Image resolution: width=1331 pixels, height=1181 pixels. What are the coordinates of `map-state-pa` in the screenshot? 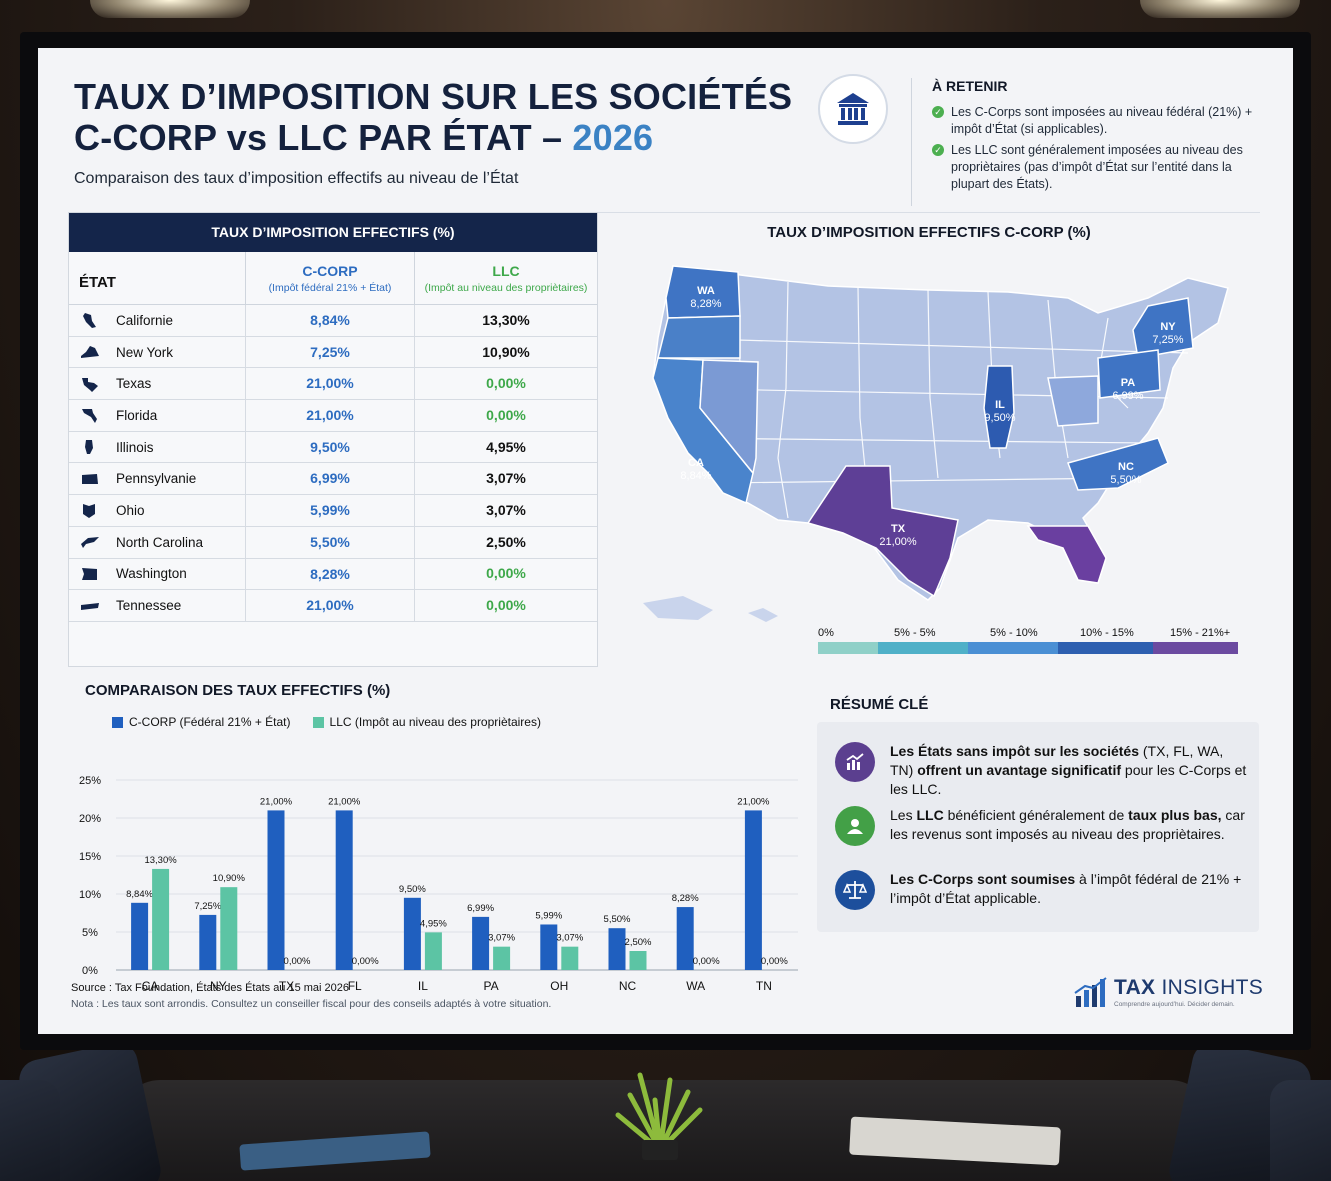 It's located at (1129, 374).